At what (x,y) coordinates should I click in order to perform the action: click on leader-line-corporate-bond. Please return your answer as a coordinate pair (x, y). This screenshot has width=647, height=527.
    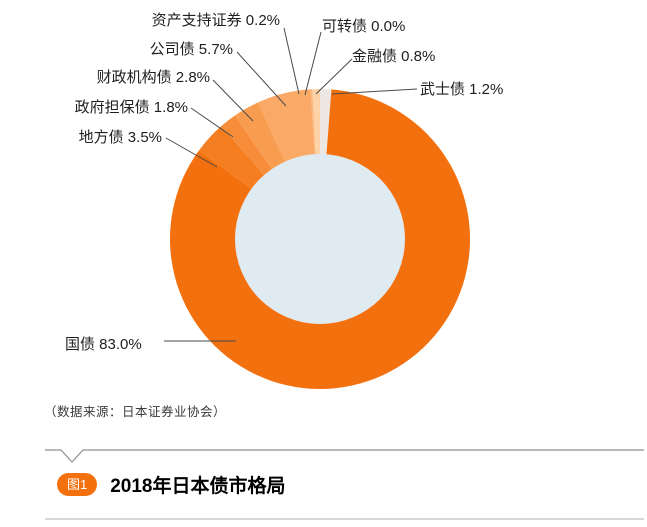
    Looking at the image, I should click on (261, 79).